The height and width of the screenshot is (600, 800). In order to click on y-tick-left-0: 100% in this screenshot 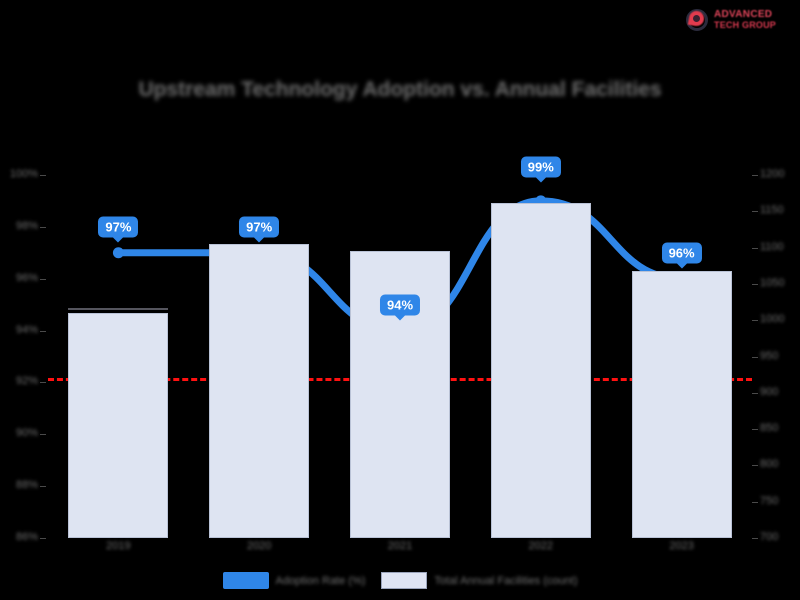, I will do `click(23, 174)`.